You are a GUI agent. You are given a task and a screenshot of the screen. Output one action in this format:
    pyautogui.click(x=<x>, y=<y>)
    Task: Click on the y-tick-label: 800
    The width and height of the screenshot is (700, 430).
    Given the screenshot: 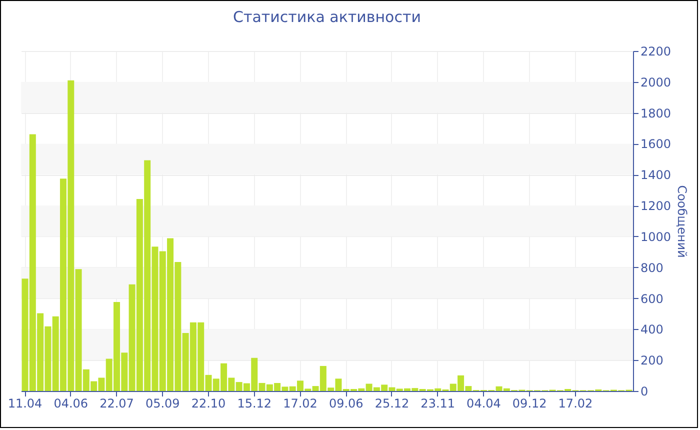 What is the action you would take?
    pyautogui.click(x=652, y=267)
    